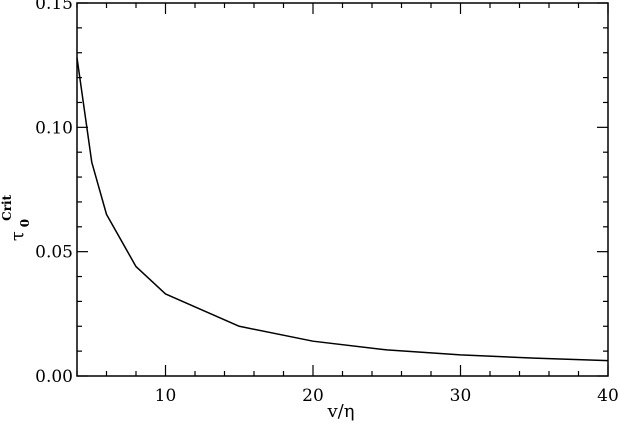  What do you see at coordinates (313, 396) in the screenshot?
I see `x-tick-label: 20` at bounding box center [313, 396].